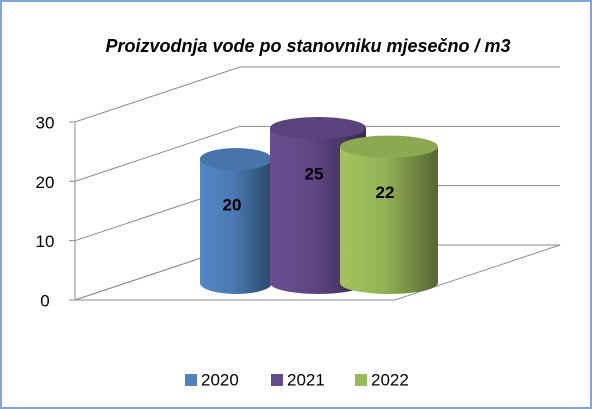 The image size is (592, 409). What do you see at coordinates (232, 204) in the screenshot?
I see `data-label: 20` at bounding box center [232, 204].